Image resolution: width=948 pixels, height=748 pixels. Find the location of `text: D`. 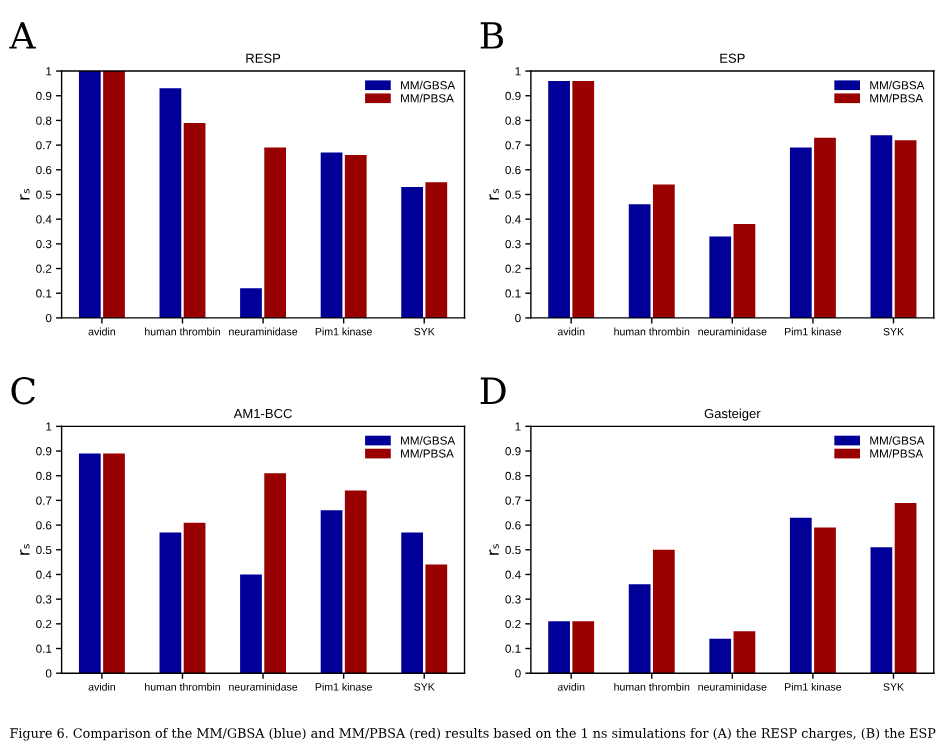

text: D is located at coordinates (493, 390).